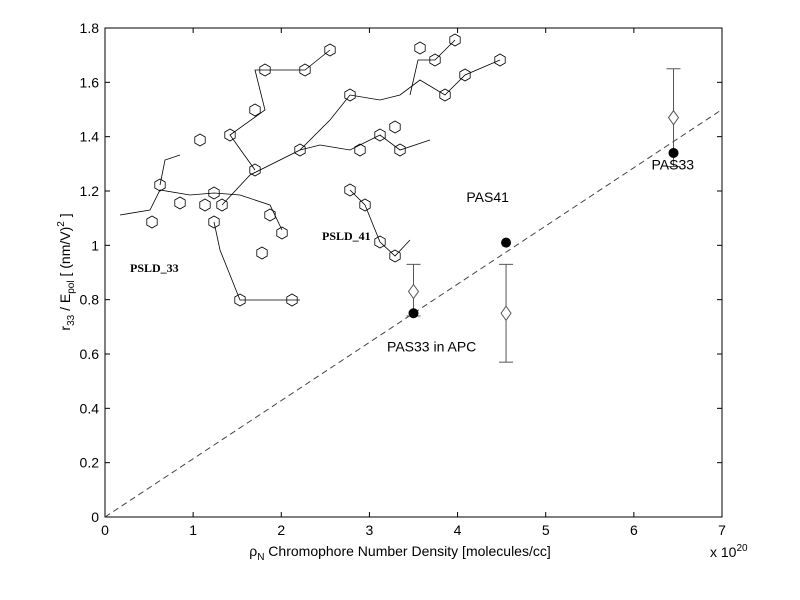 This screenshot has height=600, width=800. Describe the element at coordinates (346, 236) in the screenshot. I see `molecule-label-psld-41: PSLD_41` at that location.